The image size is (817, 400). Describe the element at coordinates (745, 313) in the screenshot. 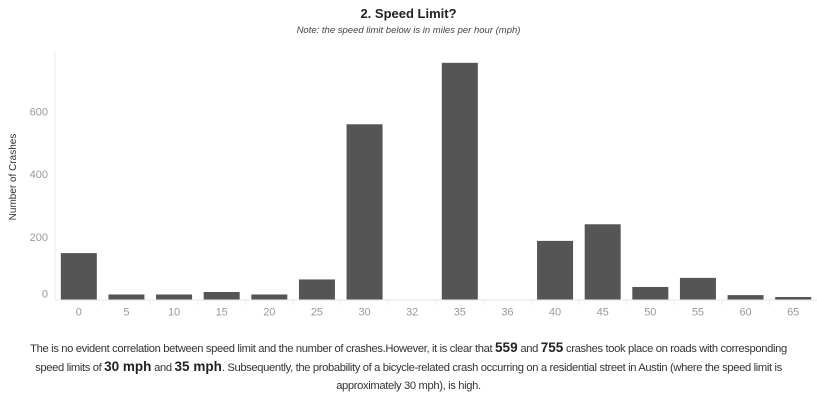

I see `x-tick-label: 60` at that location.